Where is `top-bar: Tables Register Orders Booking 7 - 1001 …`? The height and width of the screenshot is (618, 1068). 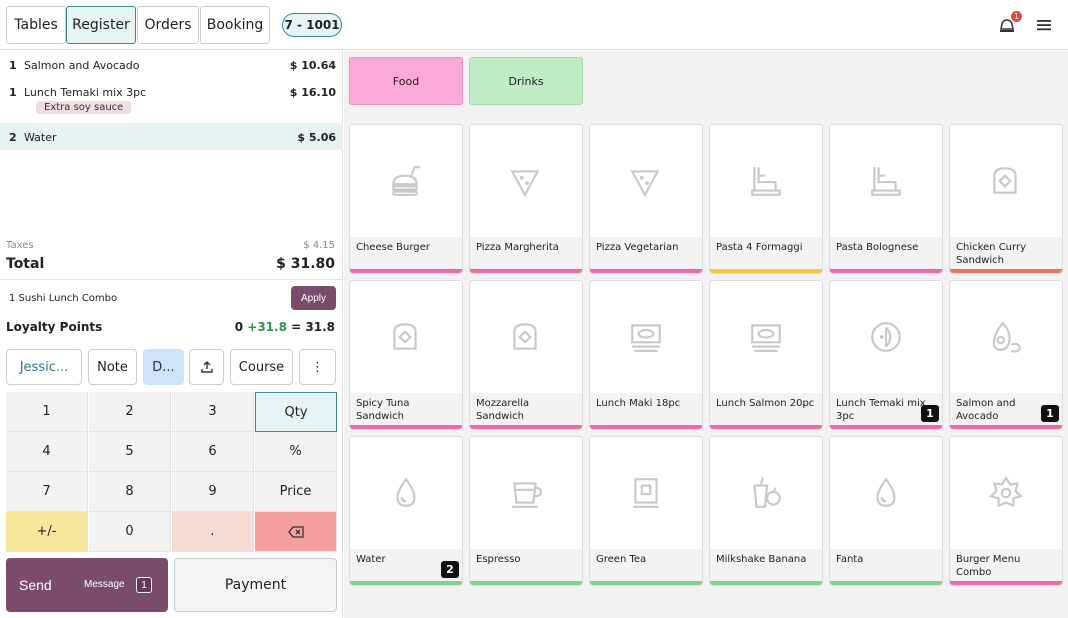 top-bar: Tables Register Orders Booking 7 - 1001 … is located at coordinates (534, 25).